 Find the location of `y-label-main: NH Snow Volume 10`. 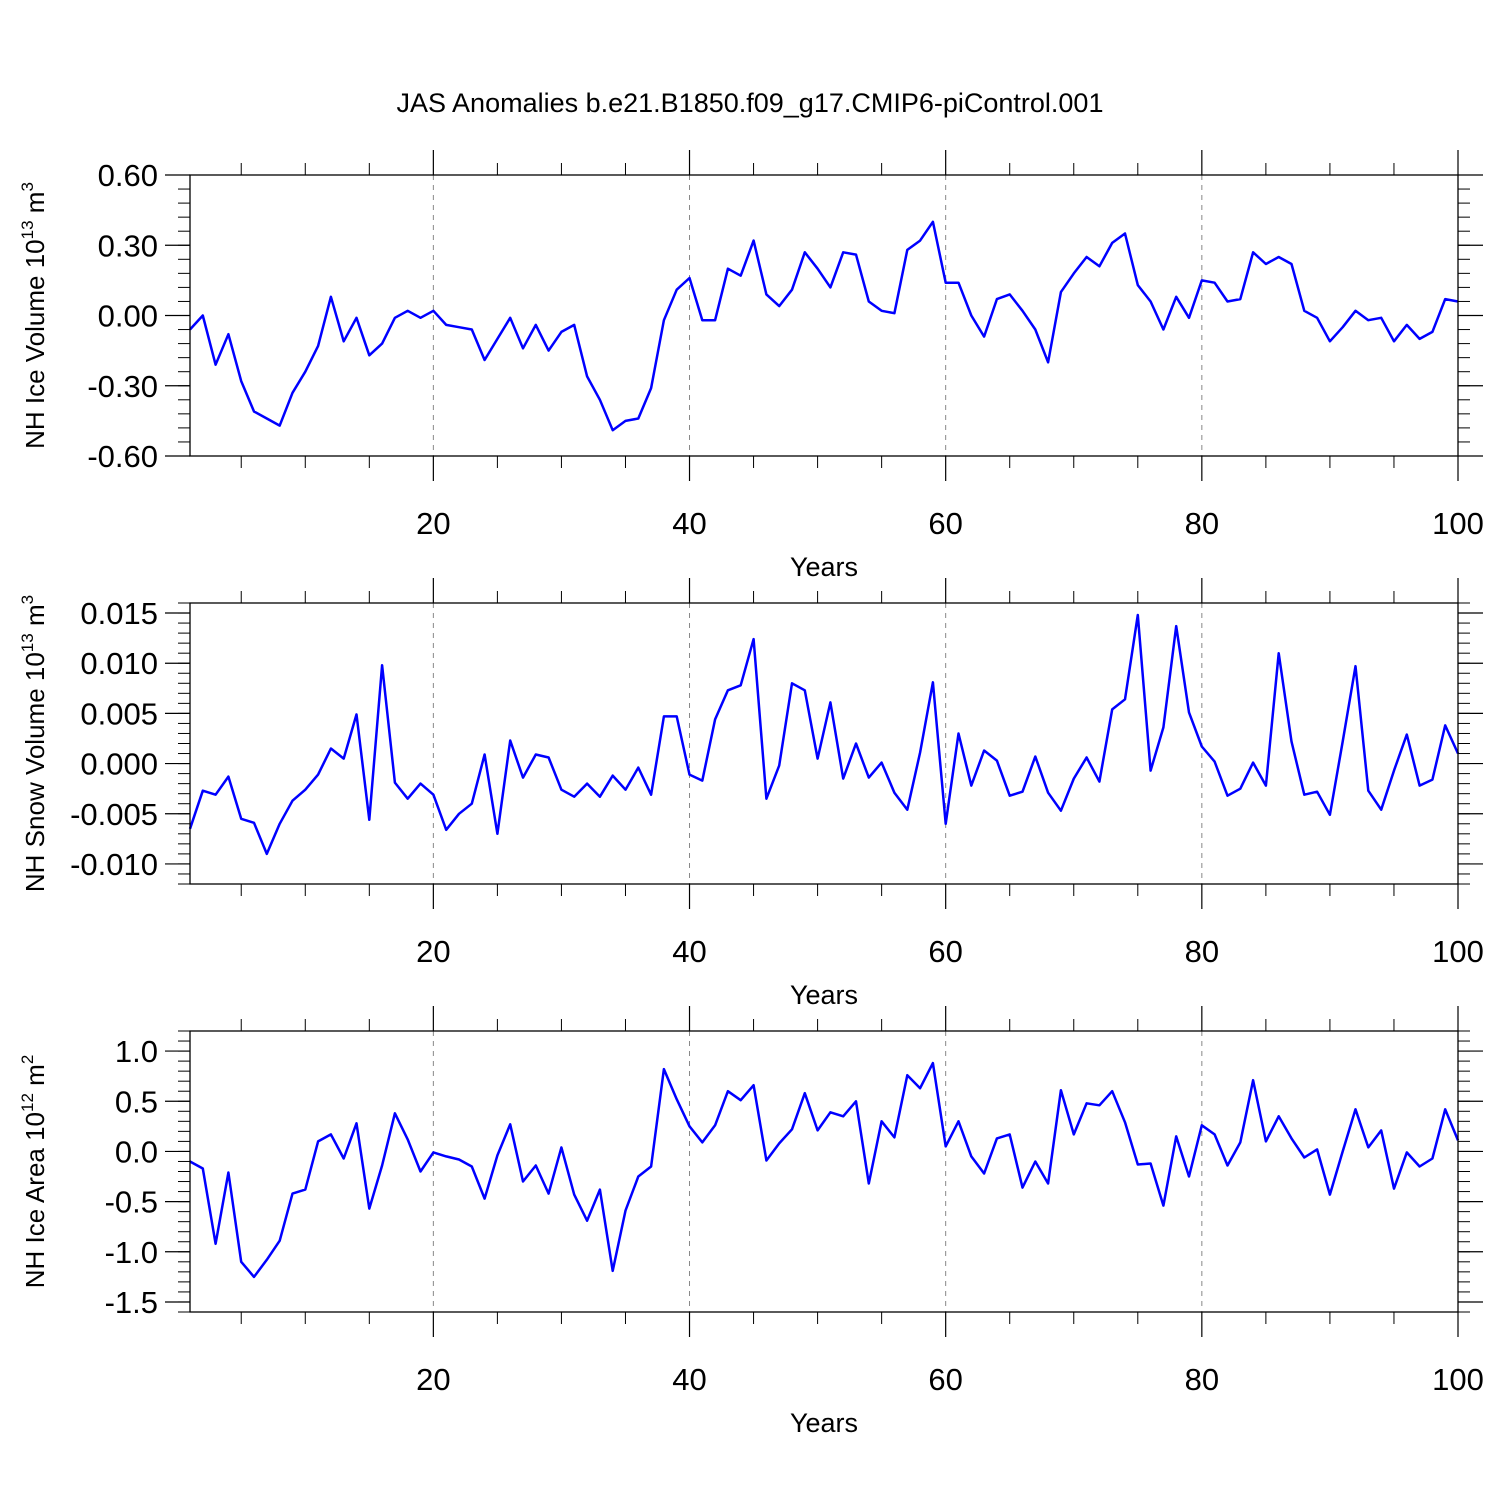

y-label-main: NH Snow Volume 10 is located at coordinates (35, 772).